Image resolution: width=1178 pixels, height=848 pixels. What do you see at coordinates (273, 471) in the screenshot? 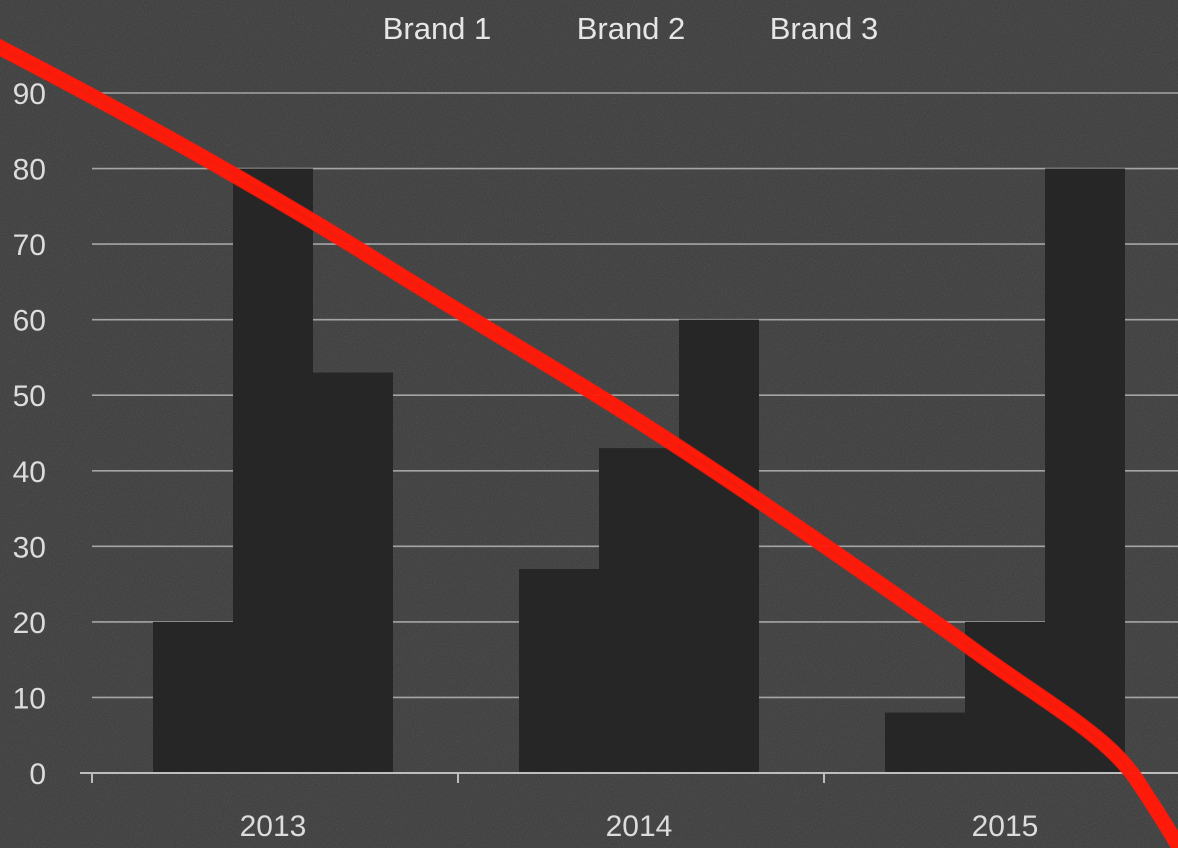
I see `bar-brand-2-2013` at bounding box center [273, 471].